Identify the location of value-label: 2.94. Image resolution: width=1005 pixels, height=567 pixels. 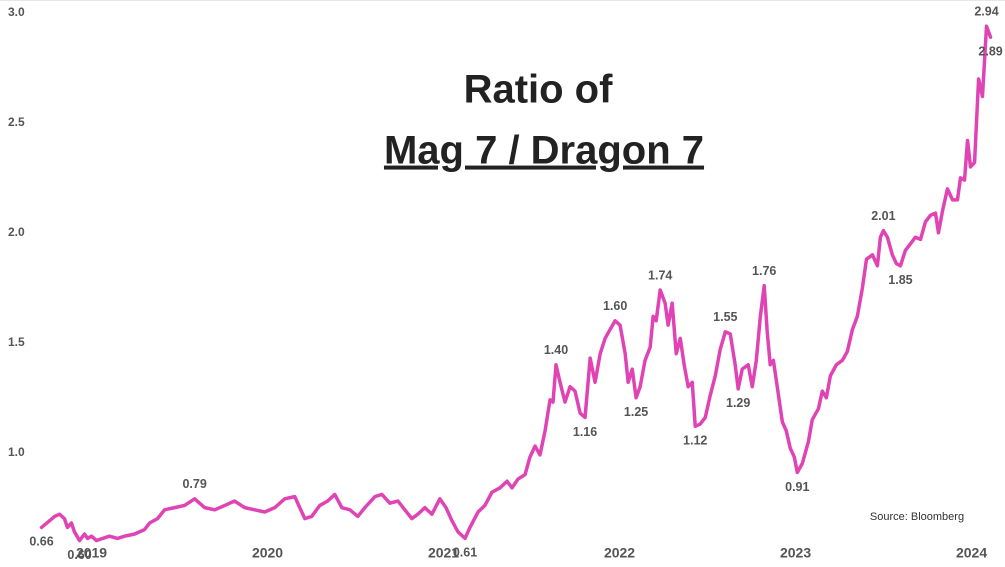
(986, 11).